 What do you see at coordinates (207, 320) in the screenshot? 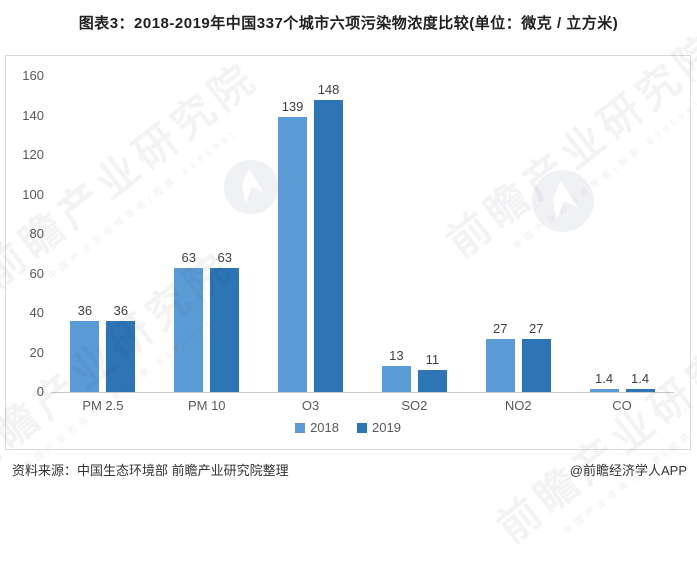
I see `bar-group: 63 63` at bounding box center [207, 320].